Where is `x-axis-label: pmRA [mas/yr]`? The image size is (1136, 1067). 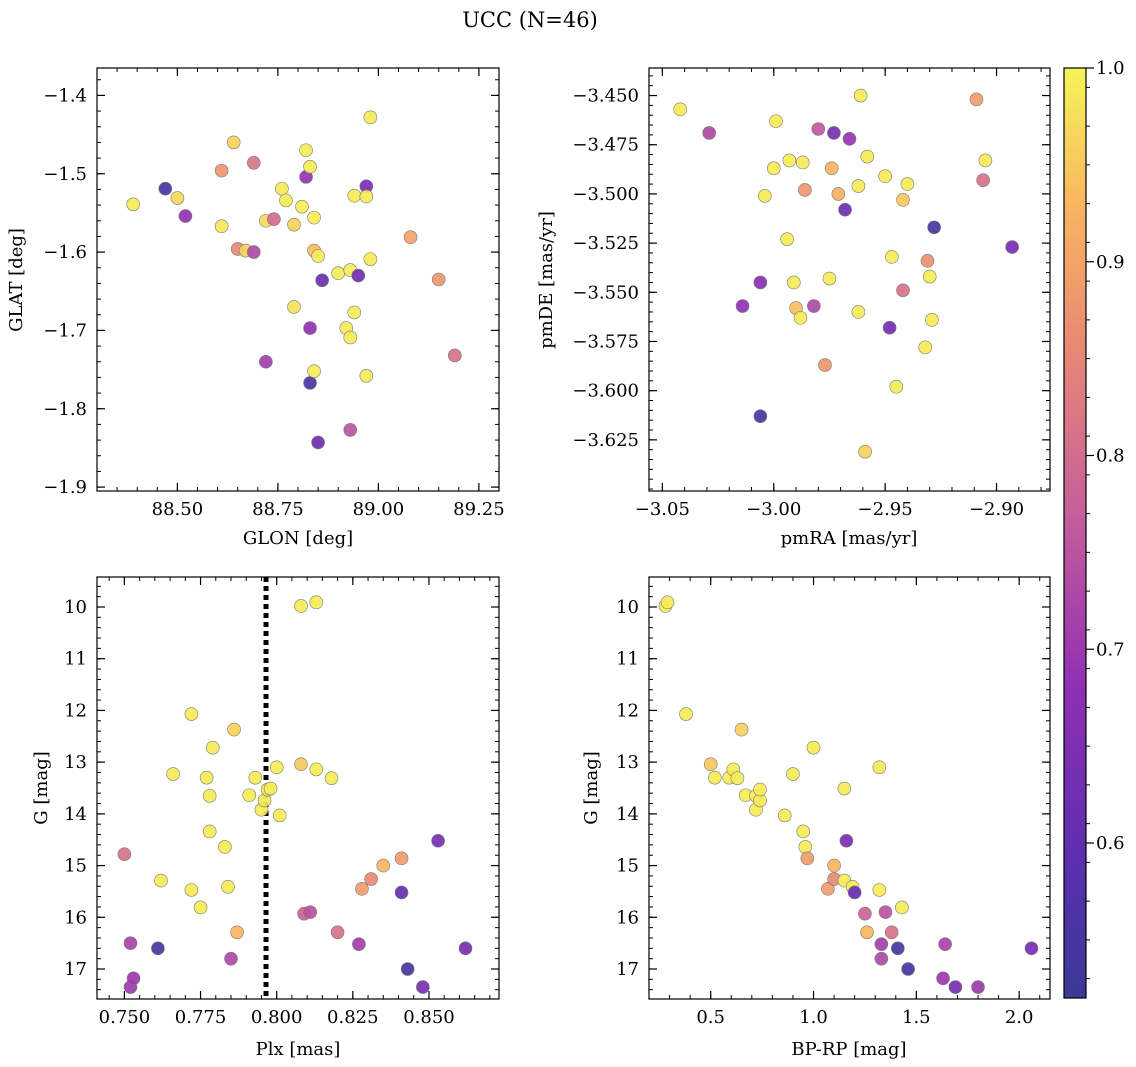 x-axis-label: pmRA [mas/yr] is located at coordinates (849, 538).